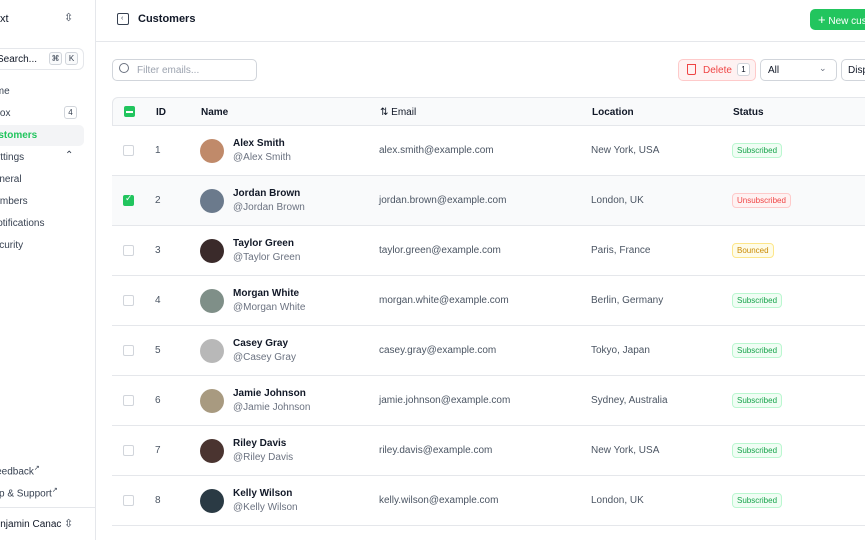 This screenshot has height=540, width=865. What do you see at coordinates (822, 19) in the screenshot?
I see `plus-icon: +` at bounding box center [822, 19].